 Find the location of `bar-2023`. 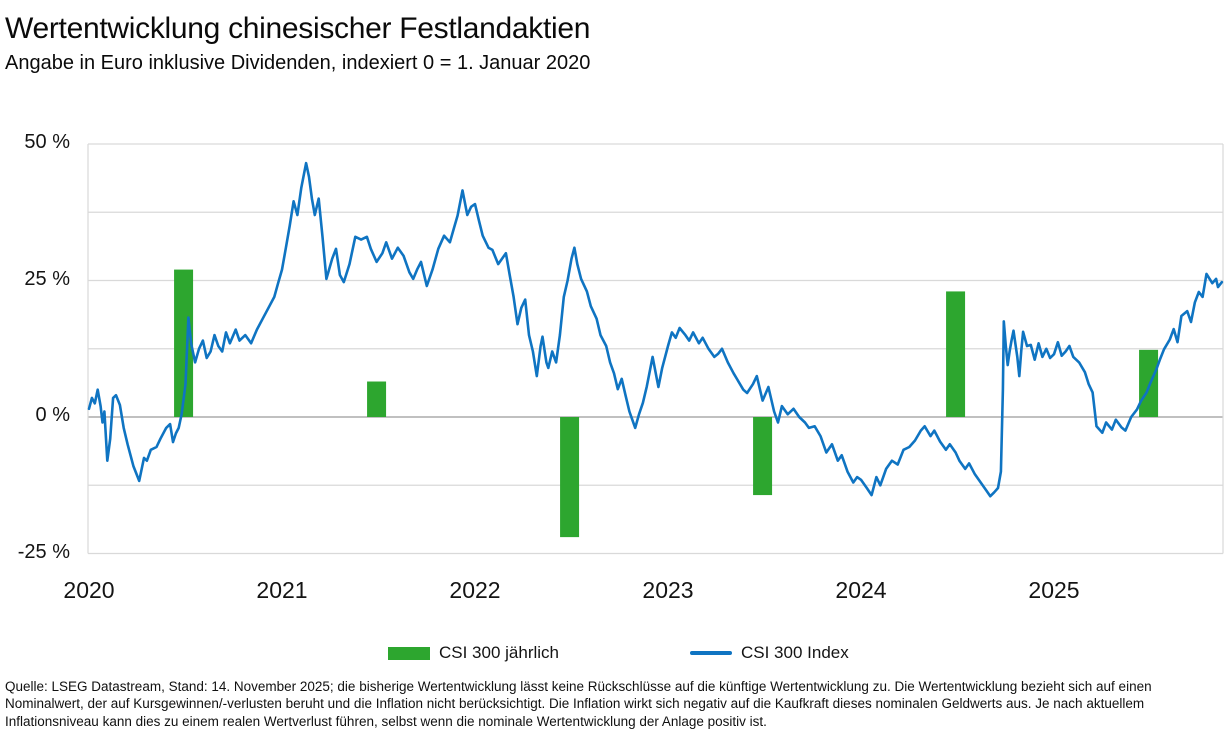

bar-2023 is located at coordinates (763, 456).